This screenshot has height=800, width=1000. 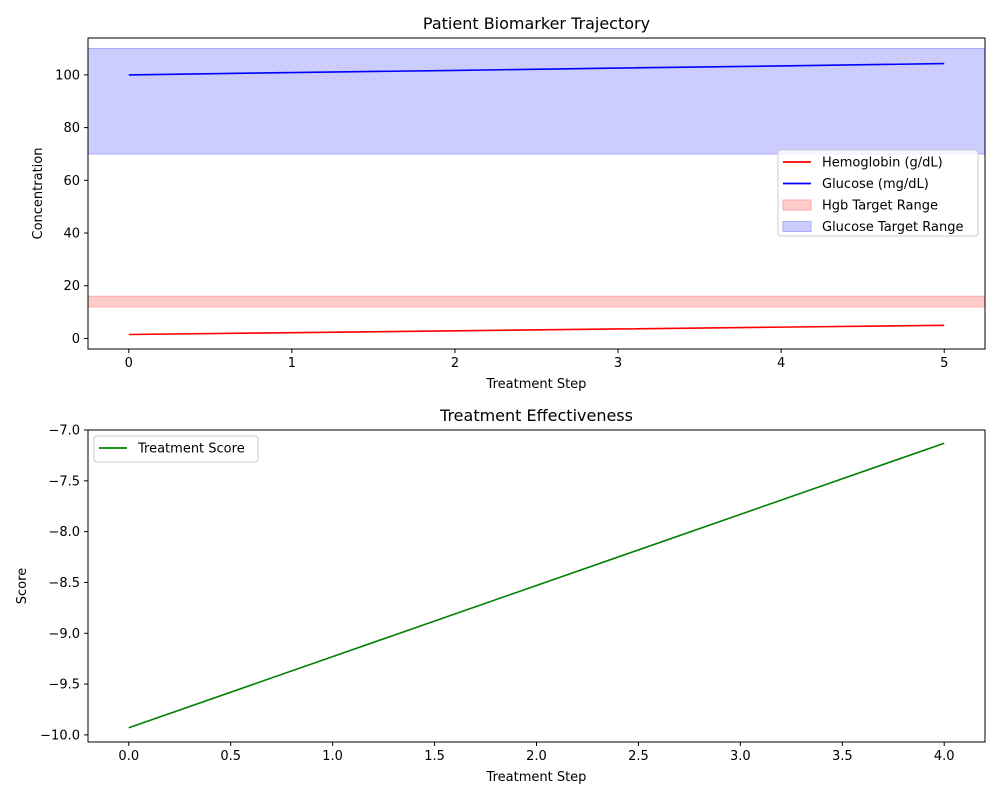 I want to click on y-tick-label: 40, so click(x=71, y=234).